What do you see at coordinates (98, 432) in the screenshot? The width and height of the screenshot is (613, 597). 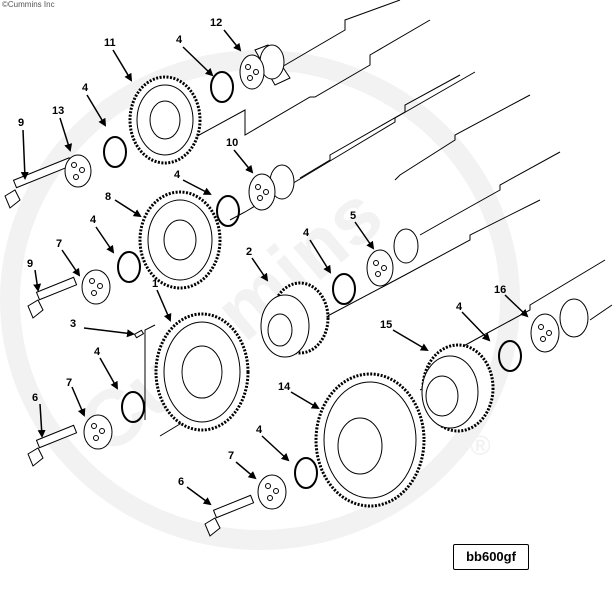 I see `washer-7-middle` at bounding box center [98, 432].